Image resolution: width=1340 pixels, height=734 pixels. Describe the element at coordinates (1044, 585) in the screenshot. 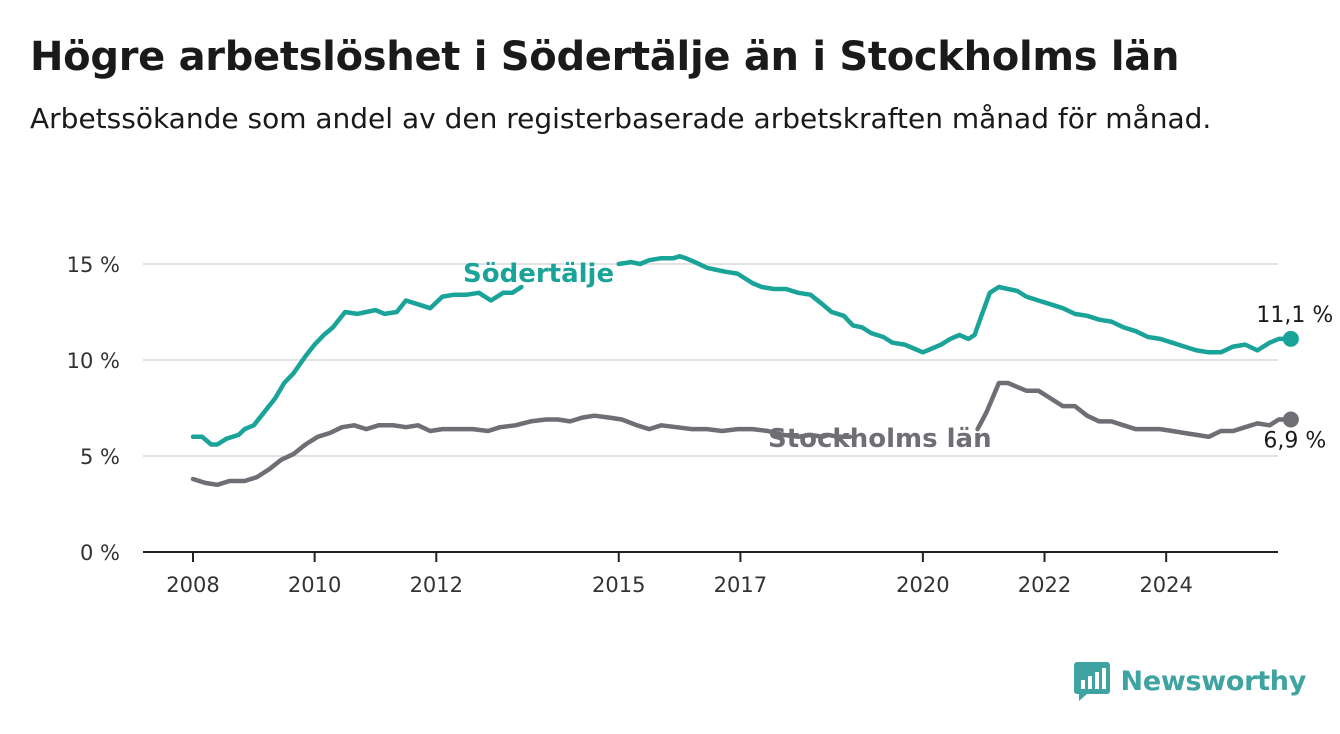

I see `x-tick-label: 2022` at that location.